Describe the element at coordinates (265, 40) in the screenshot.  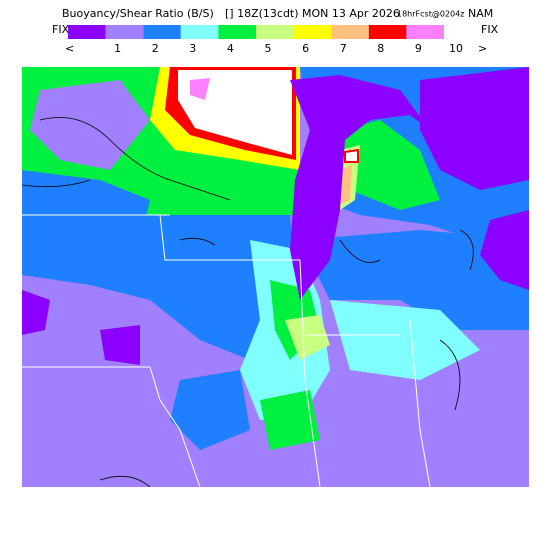
I see `legend: 1 2 3 4 5 6 7 8 9 10` at that location.